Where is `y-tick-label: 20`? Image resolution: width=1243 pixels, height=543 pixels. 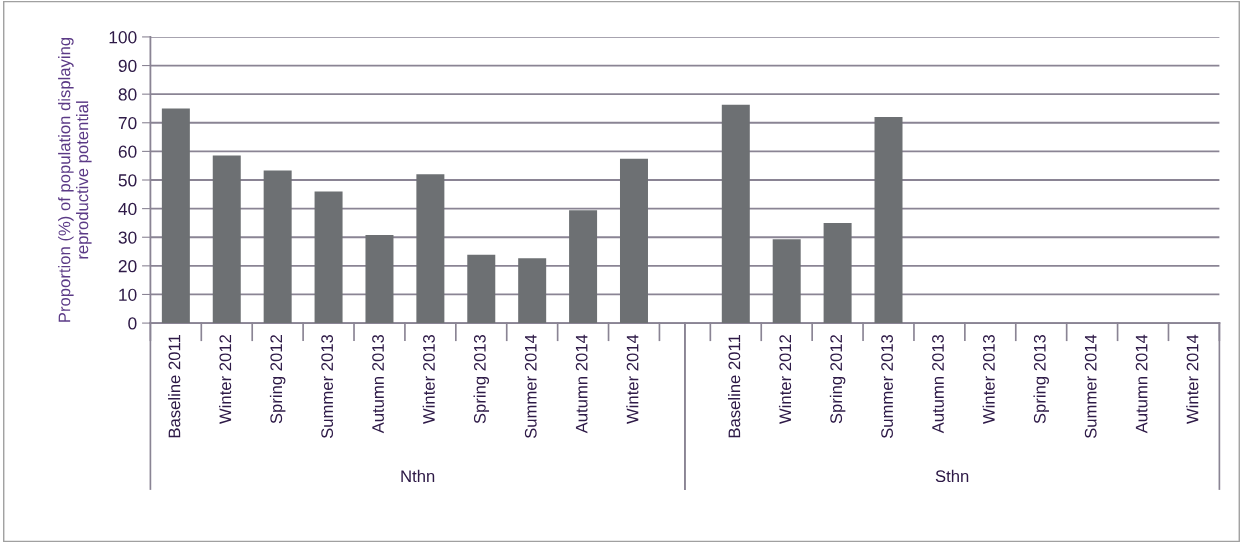 y-tick-label: 20 is located at coordinates (127, 266).